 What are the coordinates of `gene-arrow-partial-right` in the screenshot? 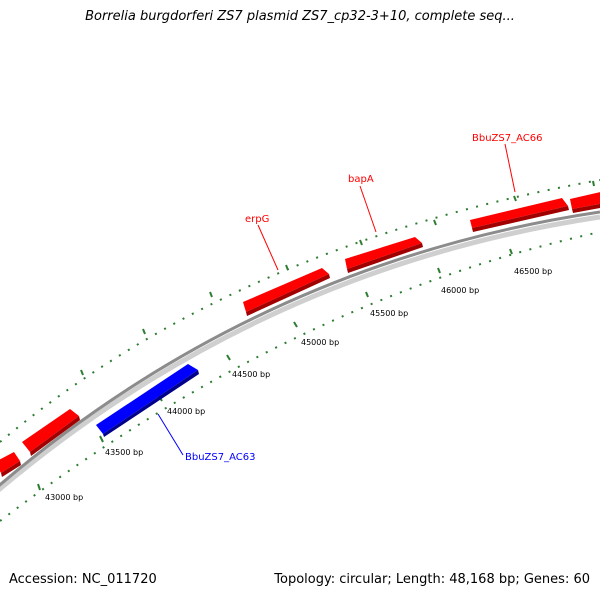 It's located at (585, 202).